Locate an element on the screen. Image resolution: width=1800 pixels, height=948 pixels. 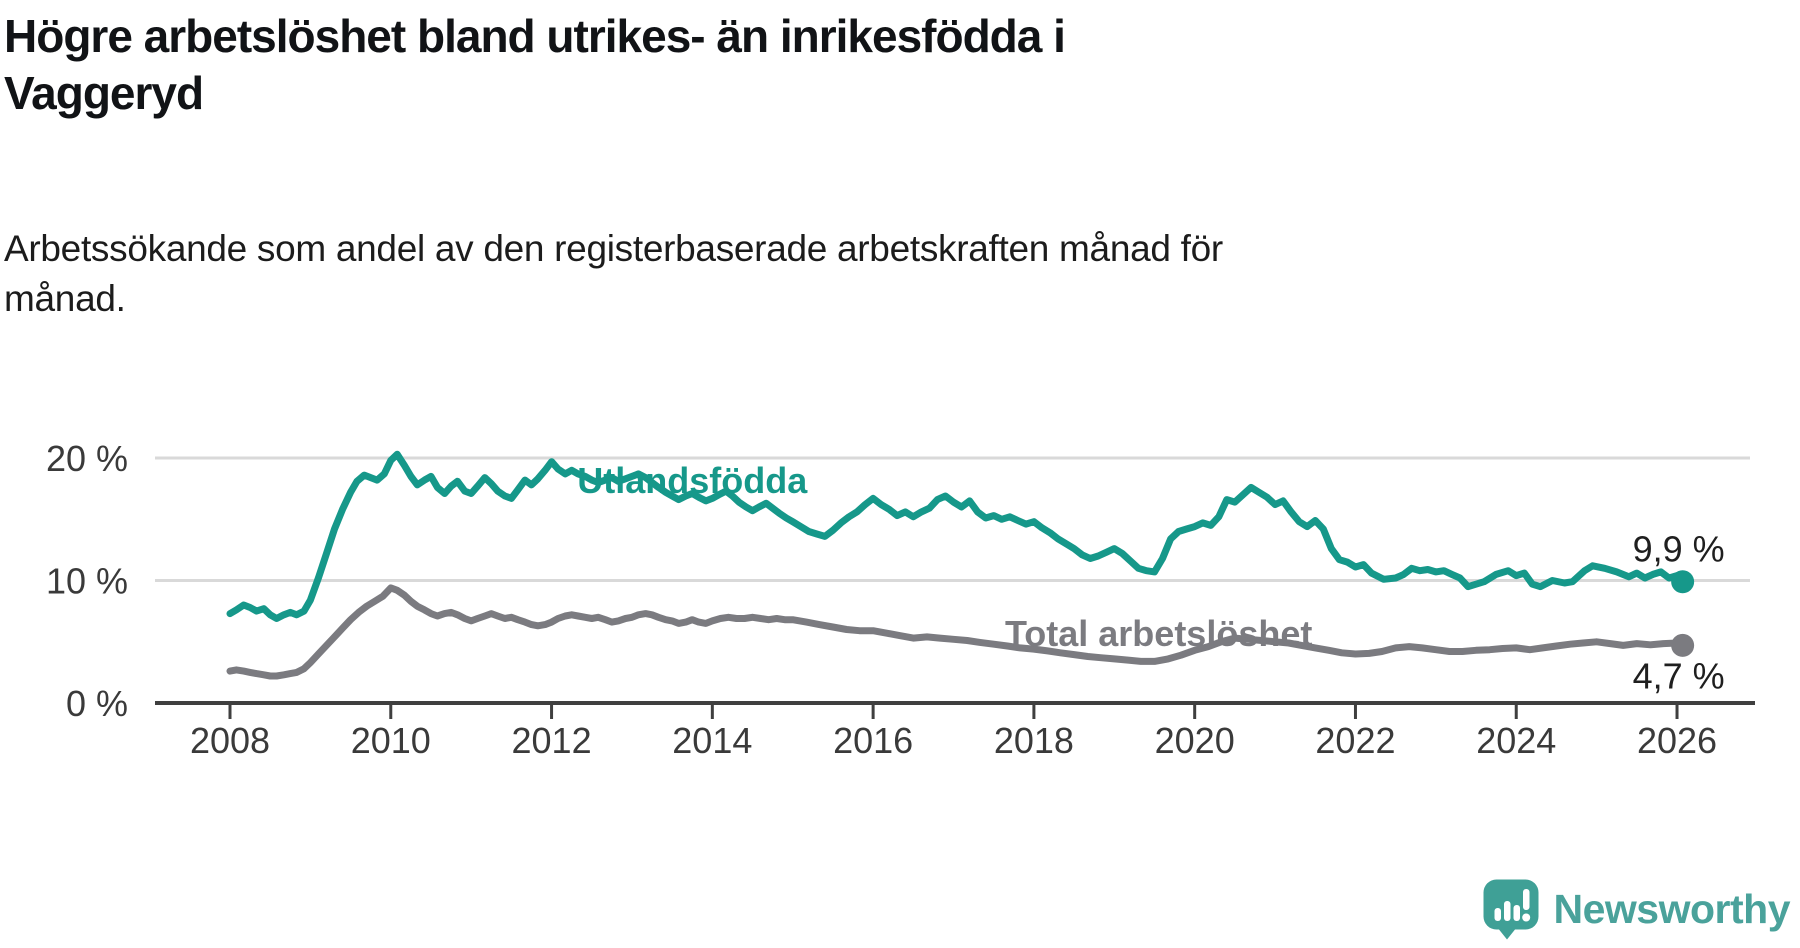
y-tick-label-0: 0 % is located at coordinates (97, 703).